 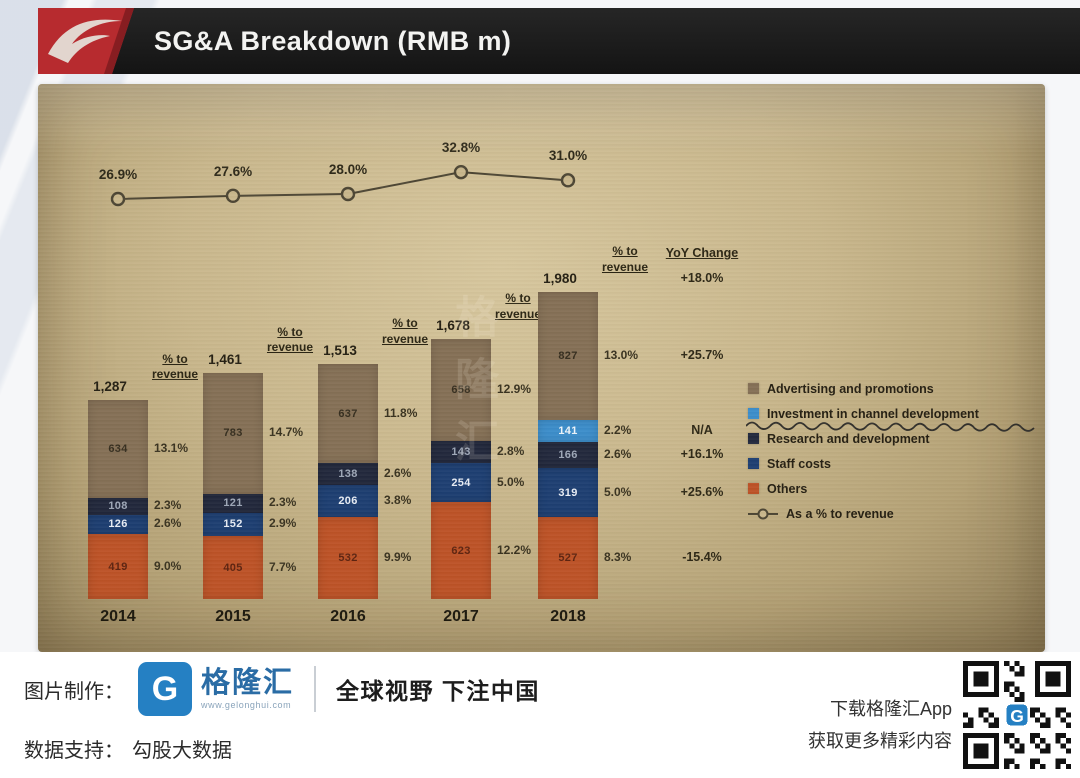 I want to click on bar-total-label: 1,461, so click(x=225, y=359).